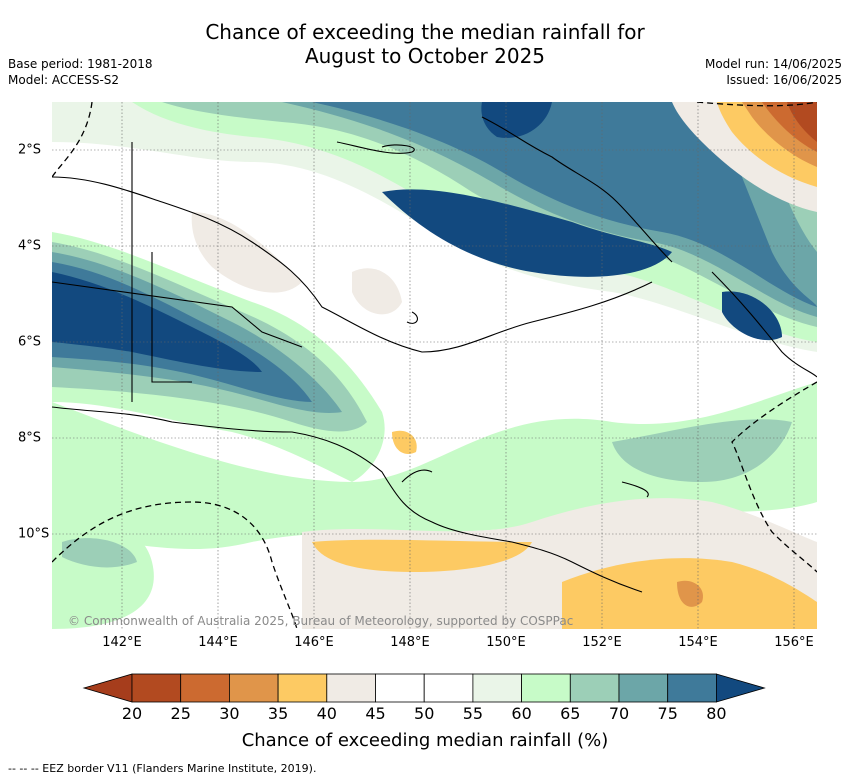 The height and width of the screenshot is (781, 850). Describe the element at coordinates (773, 64) in the screenshot. I see `model-run-label: Model run: 14/06/2025` at that location.